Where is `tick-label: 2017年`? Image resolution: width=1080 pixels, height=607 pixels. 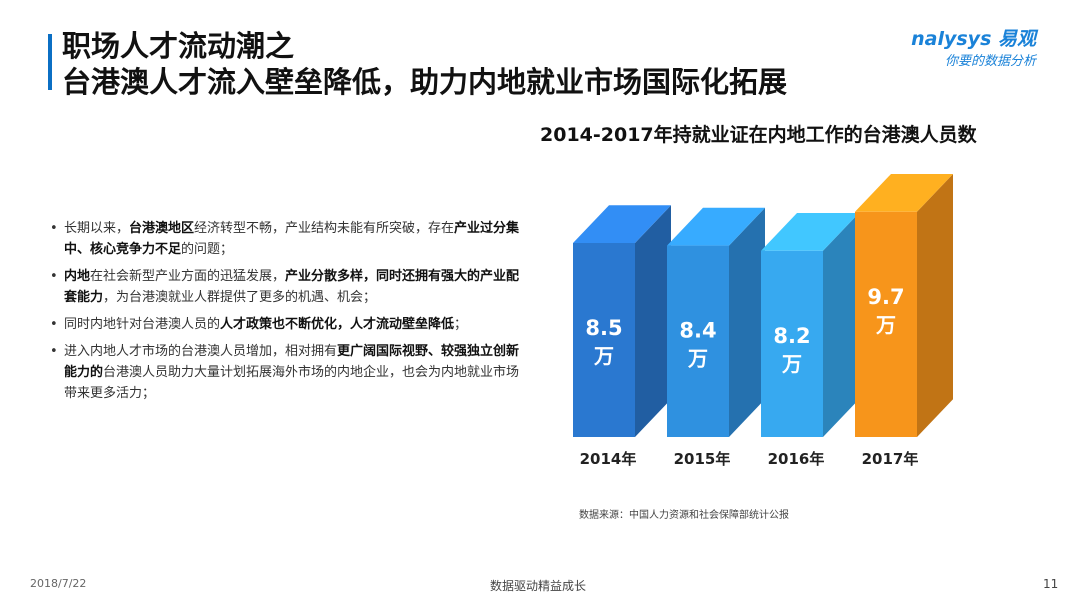
tick-label: 2017年 is located at coordinates (890, 459).